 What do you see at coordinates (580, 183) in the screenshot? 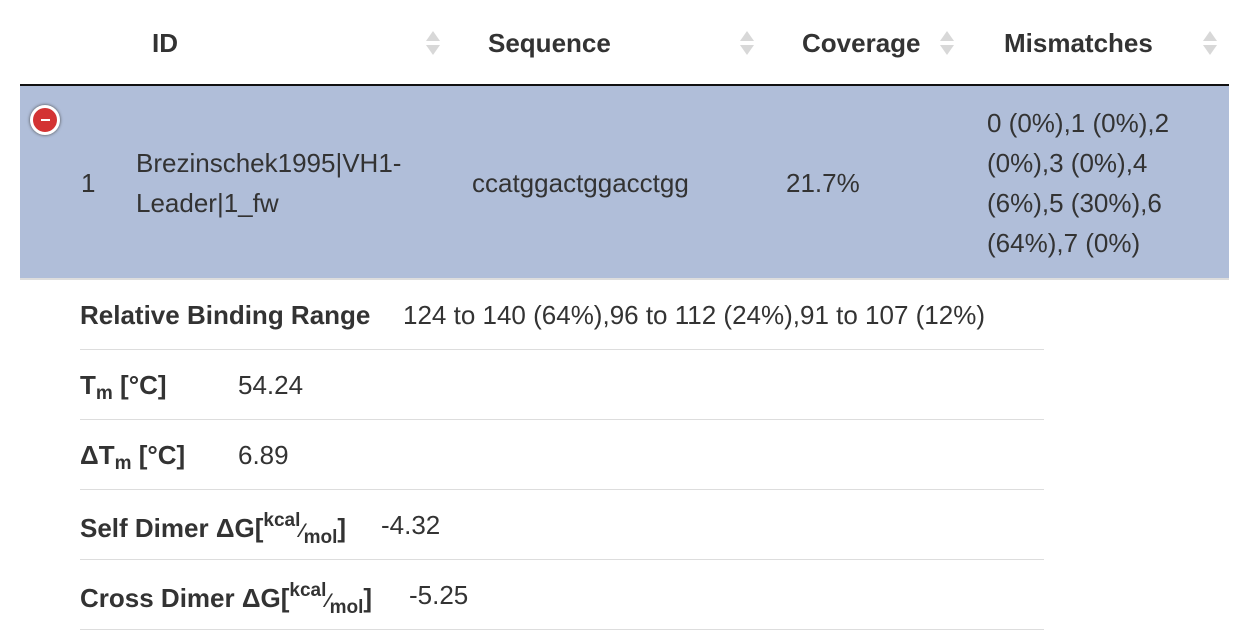
I see `row-sequence: ccatggactggacctgg` at bounding box center [580, 183].